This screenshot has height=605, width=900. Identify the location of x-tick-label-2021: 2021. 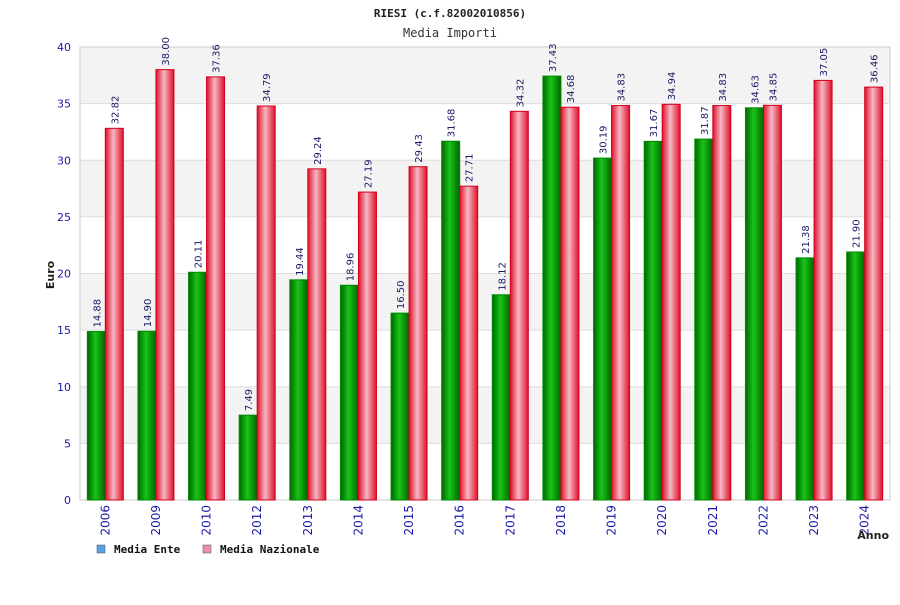
(713, 520).